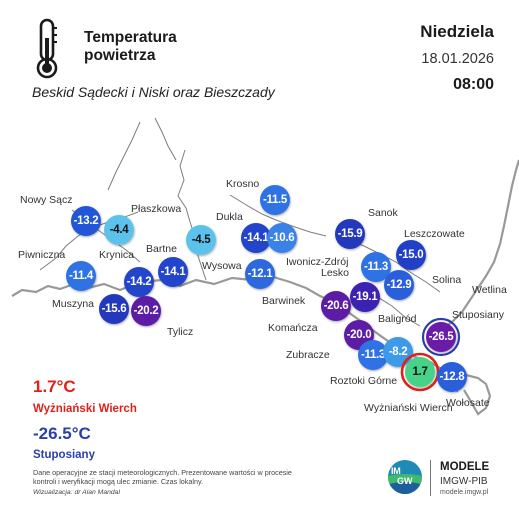 The image size is (519, 519). What do you see at coordinates (116, 255) in the screenshot?
I see `label-krynica: Krynica` at bounding box center [116, 255].